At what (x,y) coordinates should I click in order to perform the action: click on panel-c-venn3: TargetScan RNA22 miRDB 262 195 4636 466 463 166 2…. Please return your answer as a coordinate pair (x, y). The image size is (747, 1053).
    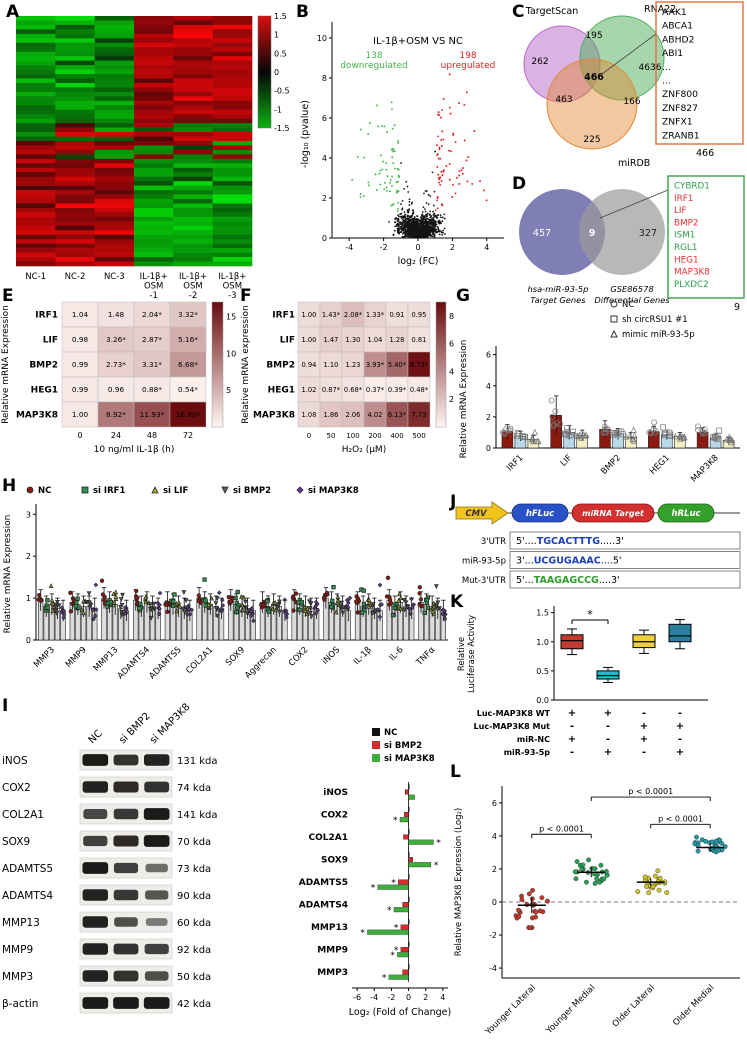
    Looking at the image, I should click on (628, 88).